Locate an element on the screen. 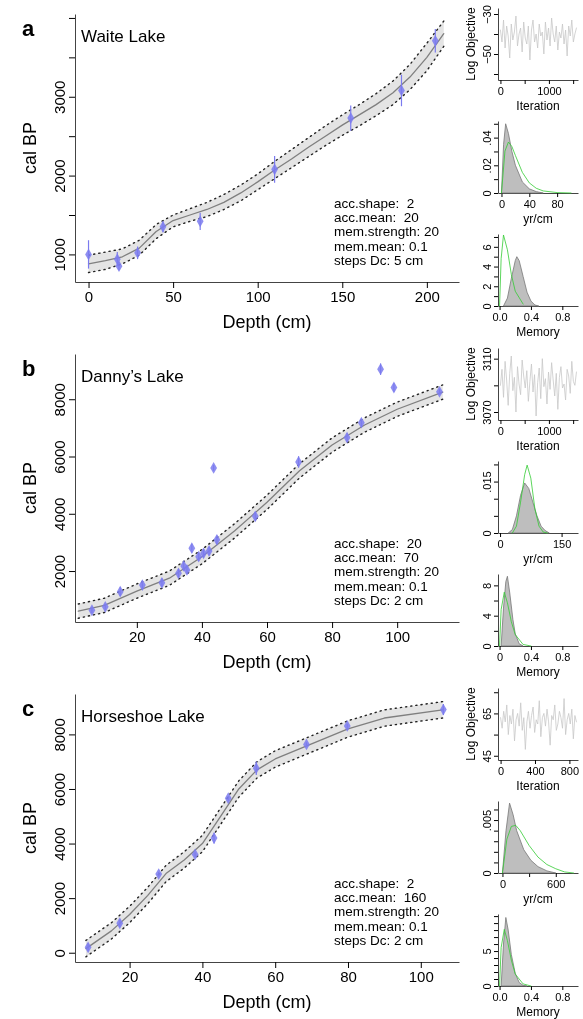 The width and height of the screenshot is (583, 1019). y-tick-label: 8000 is located at coordinates (59, 400).